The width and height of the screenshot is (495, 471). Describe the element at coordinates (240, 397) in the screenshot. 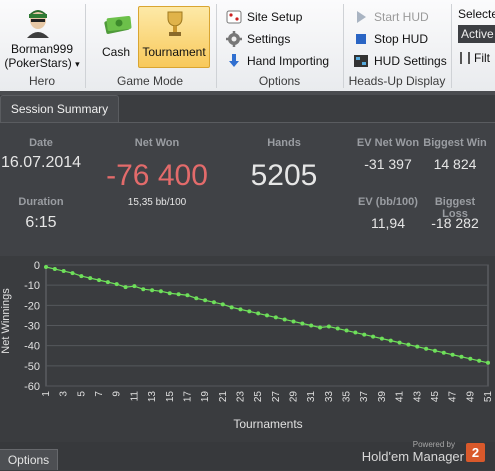

I see `chart-xtick-label: 23` at that location.